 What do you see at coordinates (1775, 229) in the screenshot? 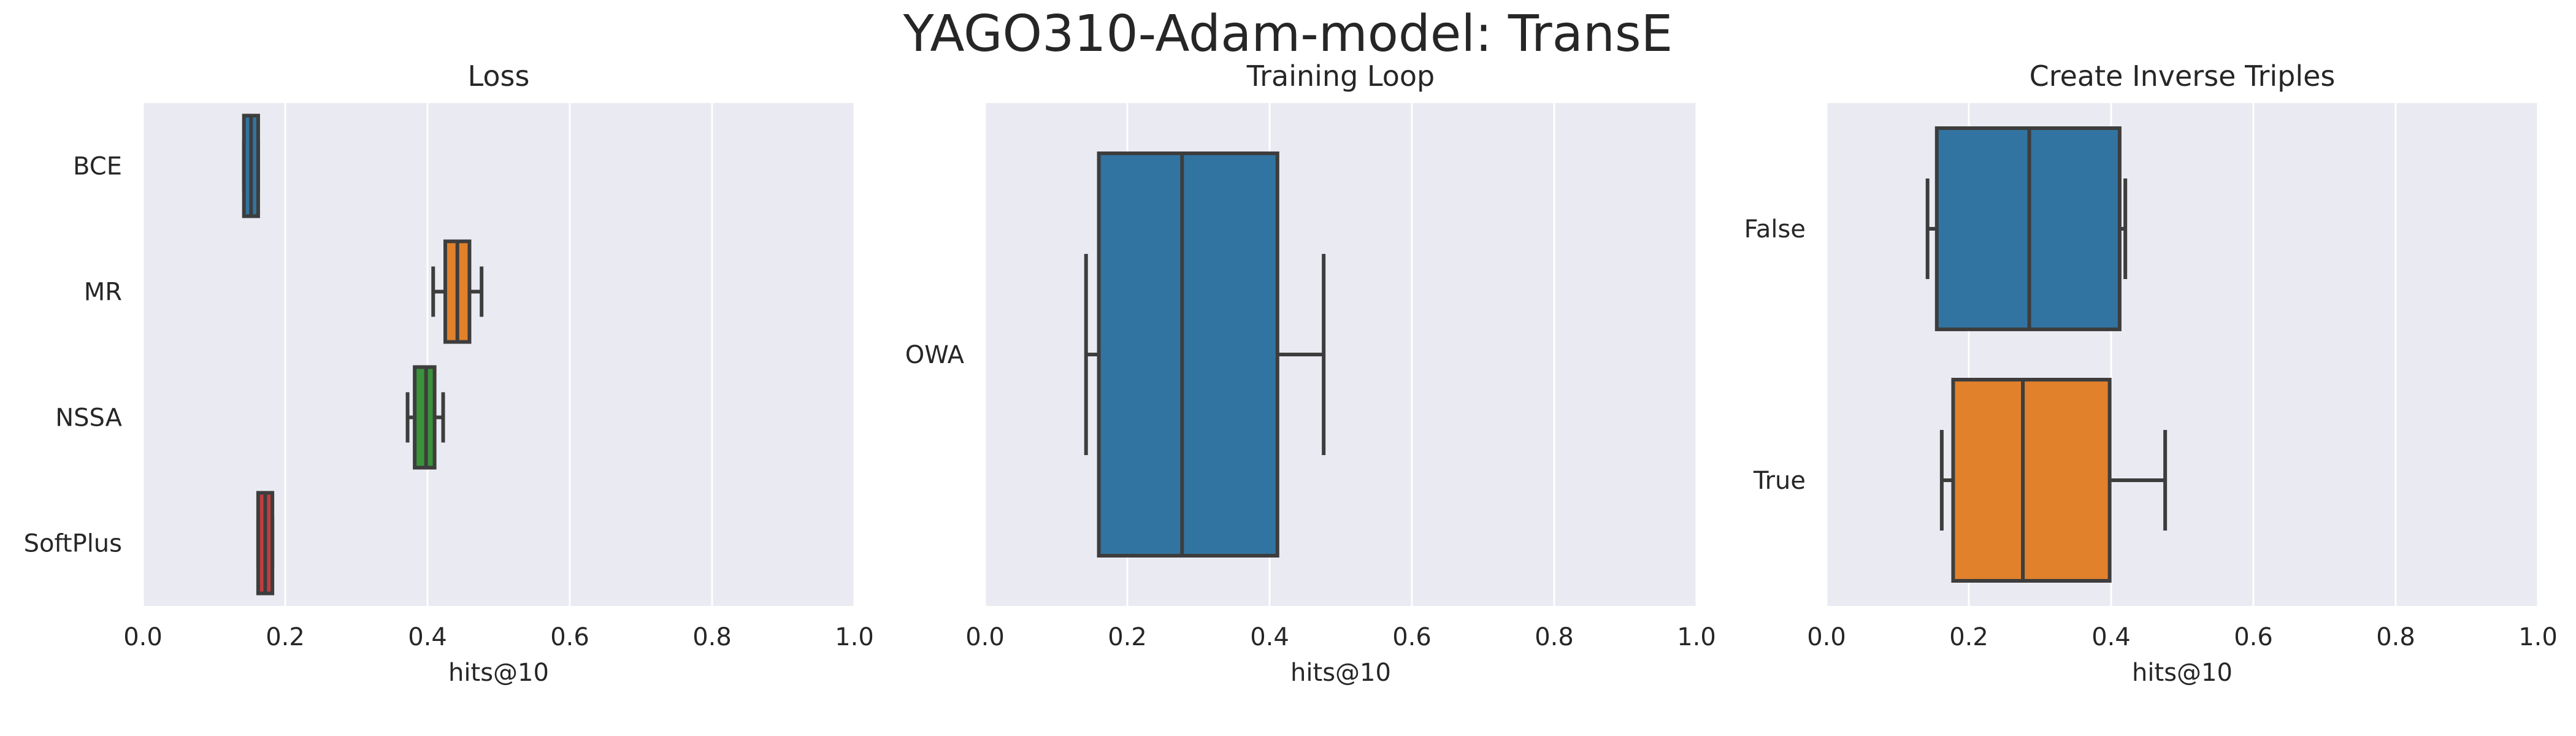
I see `category-label: False` at bounding box center [1775, 229].